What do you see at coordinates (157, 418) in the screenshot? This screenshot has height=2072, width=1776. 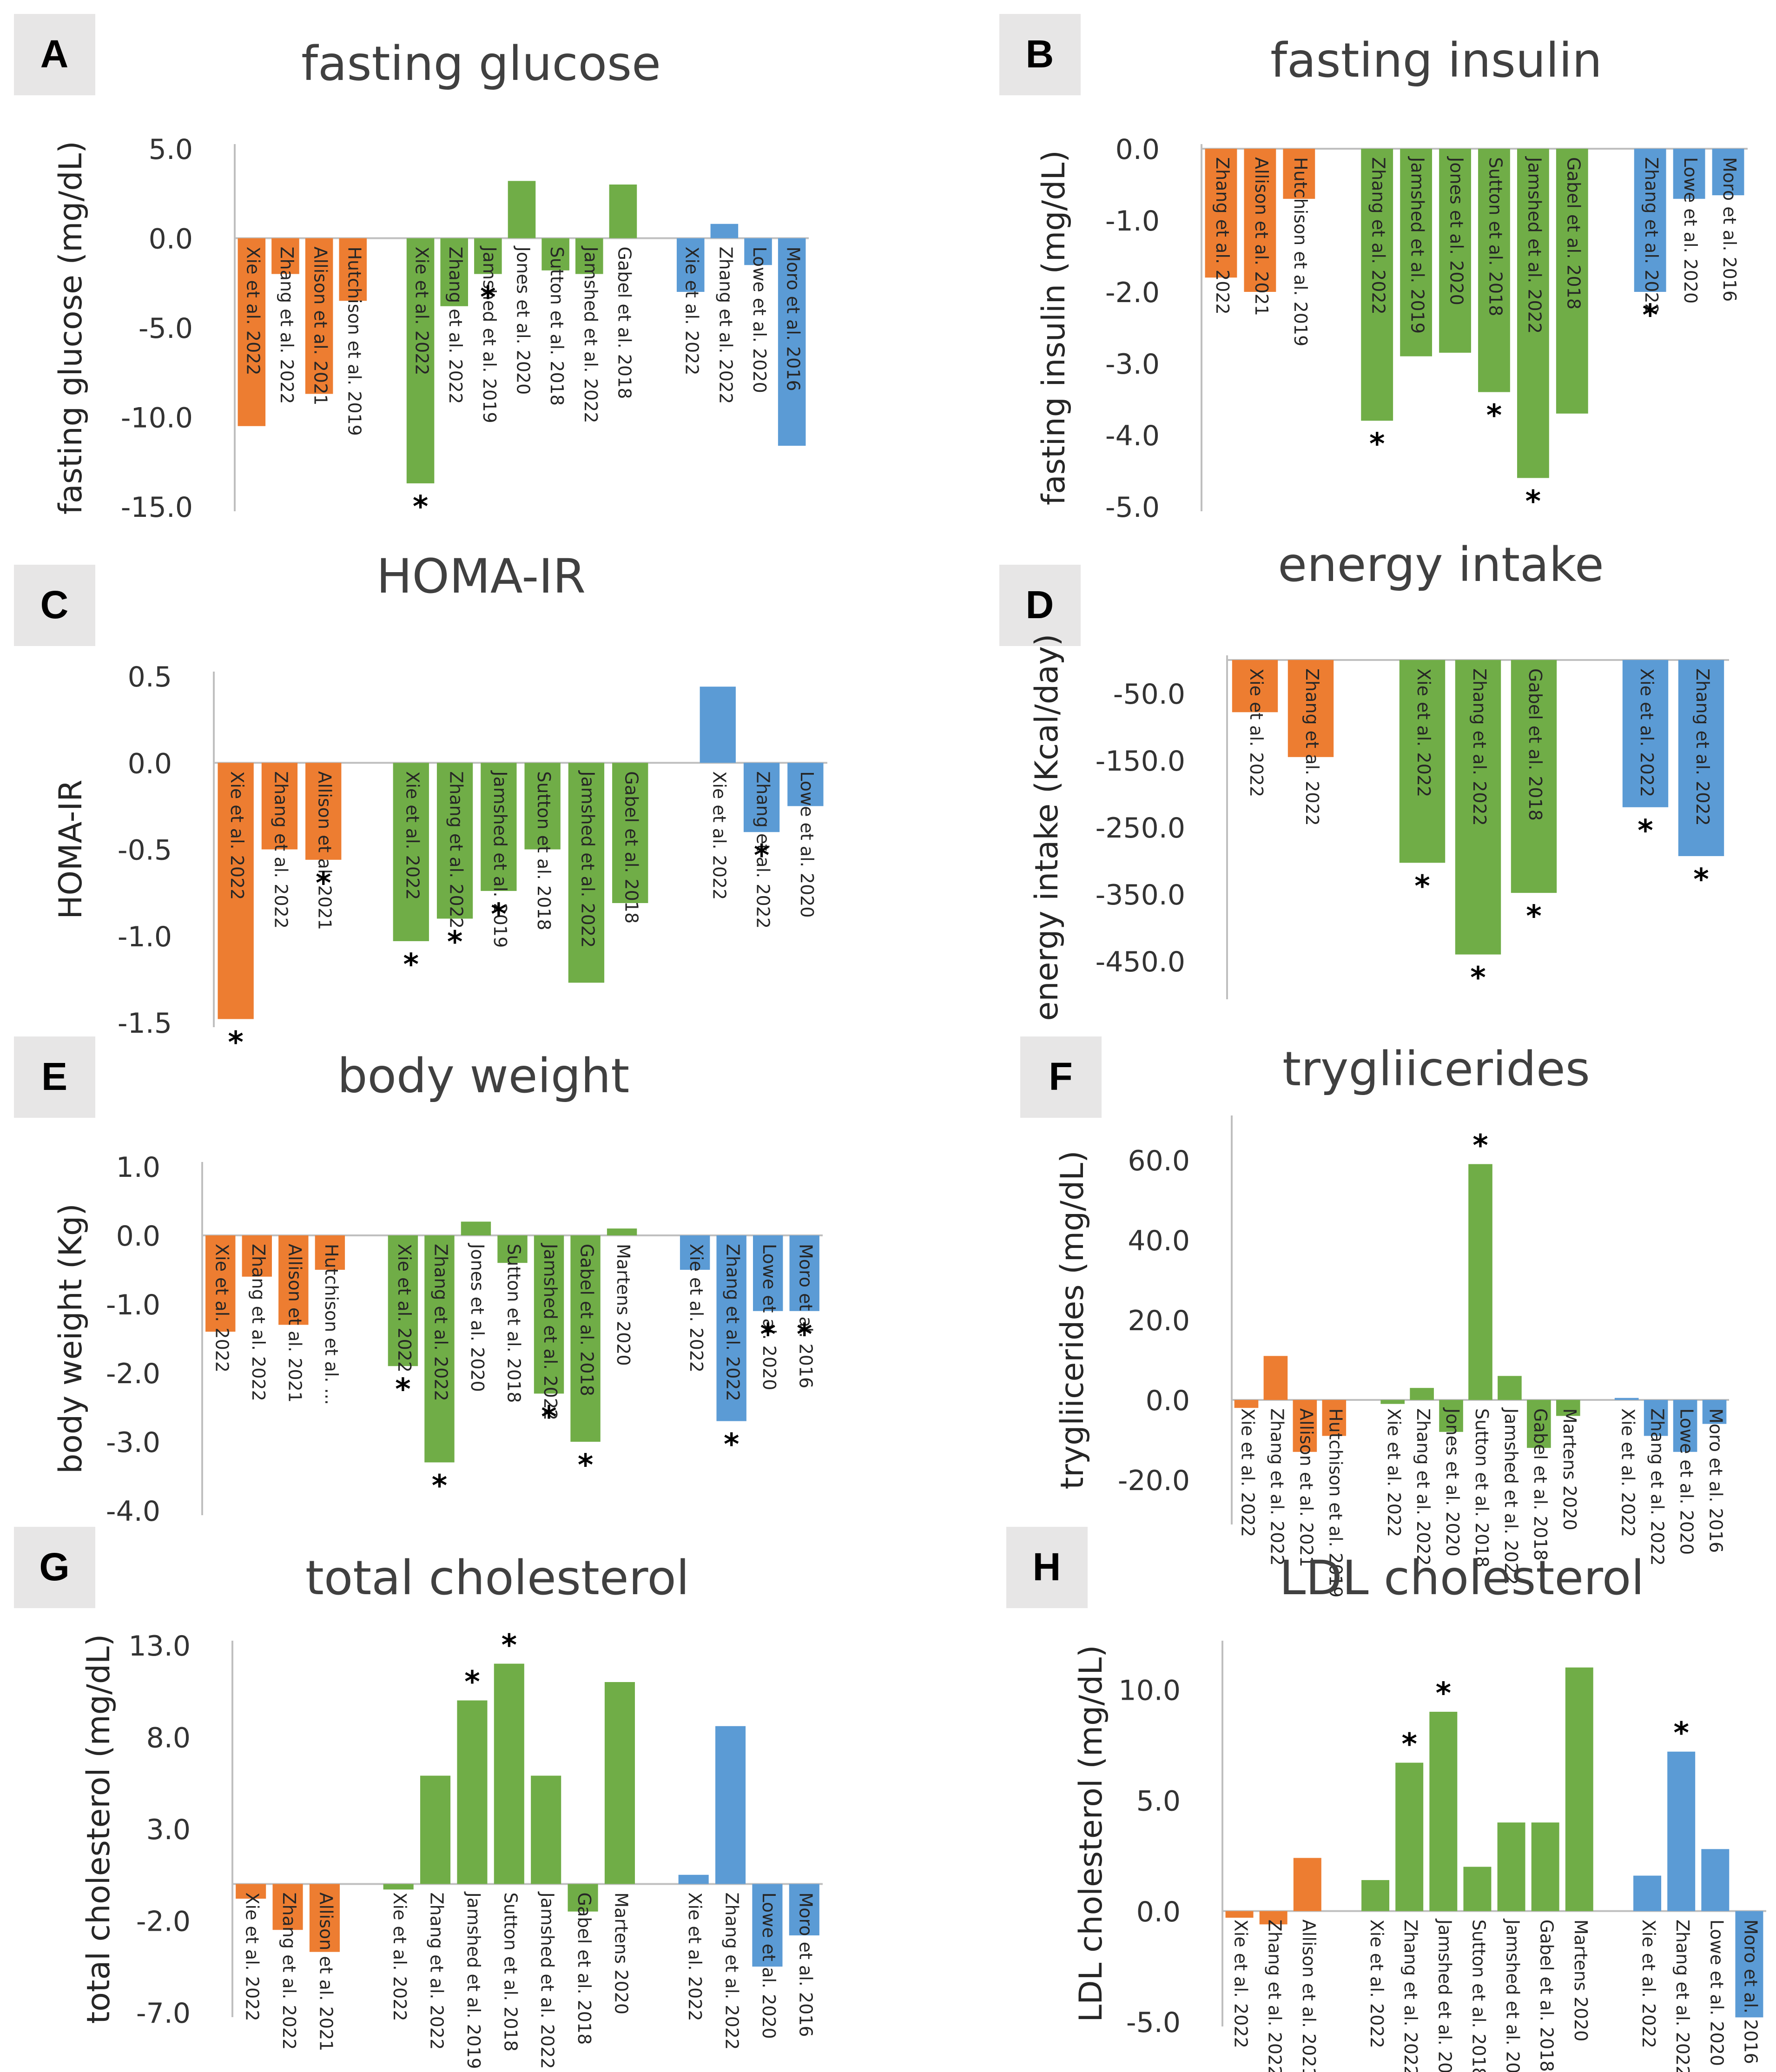 I see `y-tick-label: -10.0` at bounding box center [157, 418].